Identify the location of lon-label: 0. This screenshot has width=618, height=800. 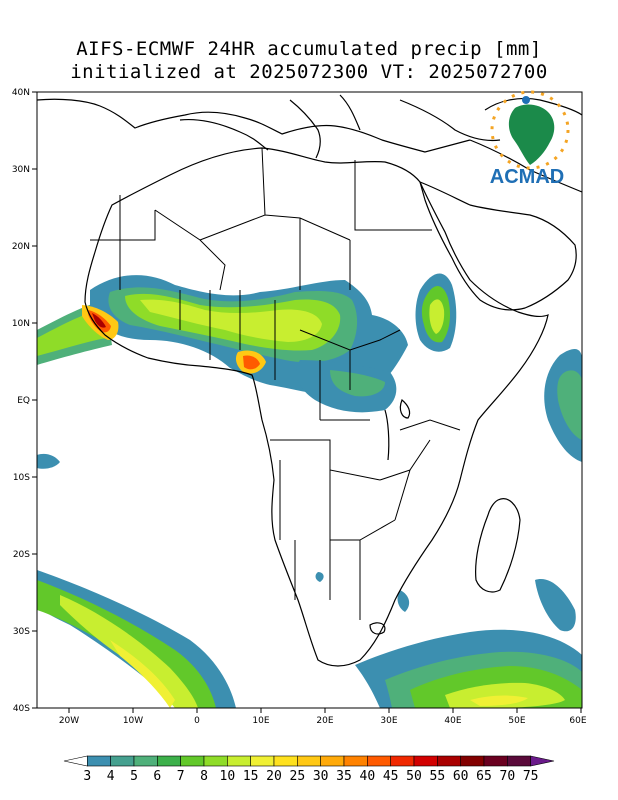
(197, 721).